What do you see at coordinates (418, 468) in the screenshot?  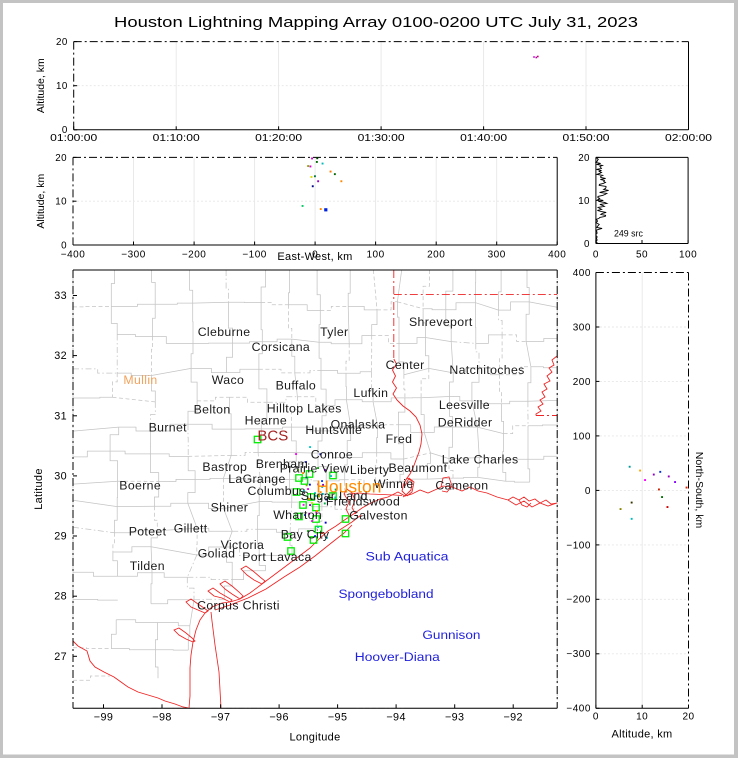 I see `svg-text: Beaumont` at bounding box center [418, 468].